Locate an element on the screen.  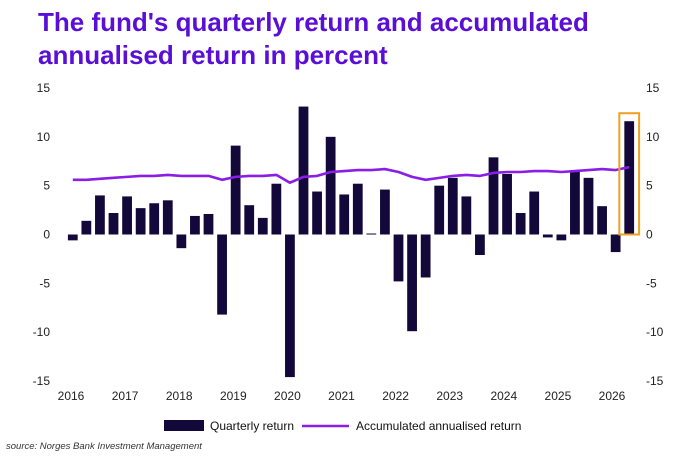
x-tick-label: 2020 is located at coordinates (287, 396).